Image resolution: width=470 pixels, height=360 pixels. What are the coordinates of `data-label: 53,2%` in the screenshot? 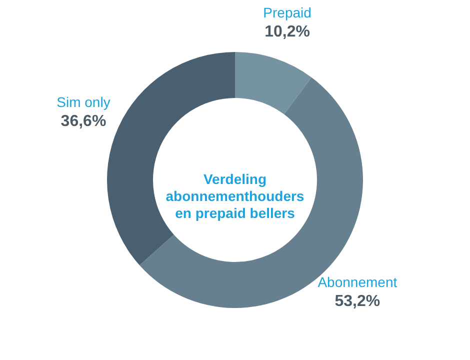 It's located at (357, 301).